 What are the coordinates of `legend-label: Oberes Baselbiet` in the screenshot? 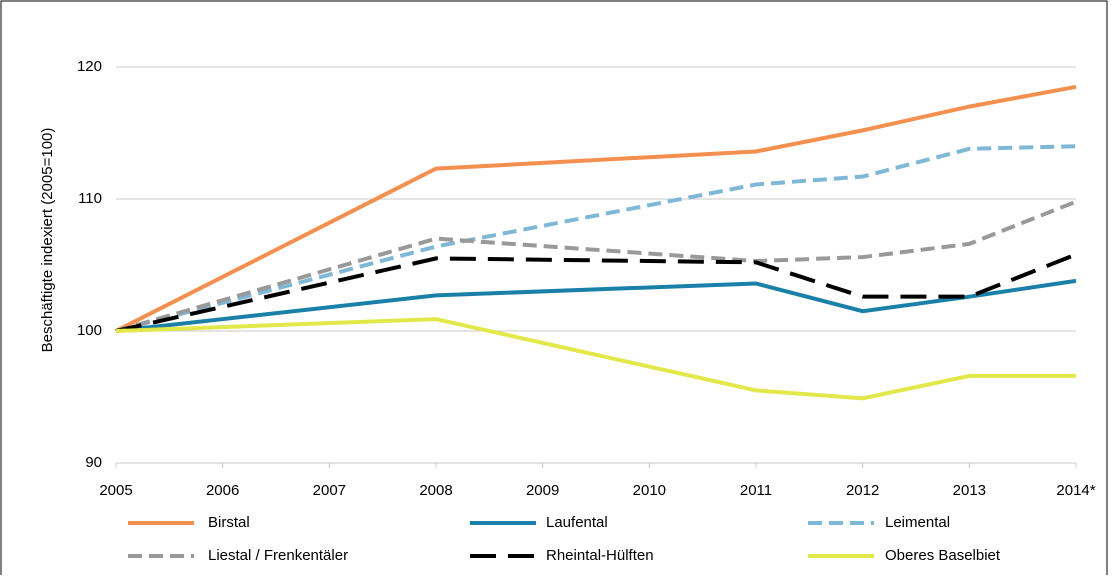 It's located at (943, 555).